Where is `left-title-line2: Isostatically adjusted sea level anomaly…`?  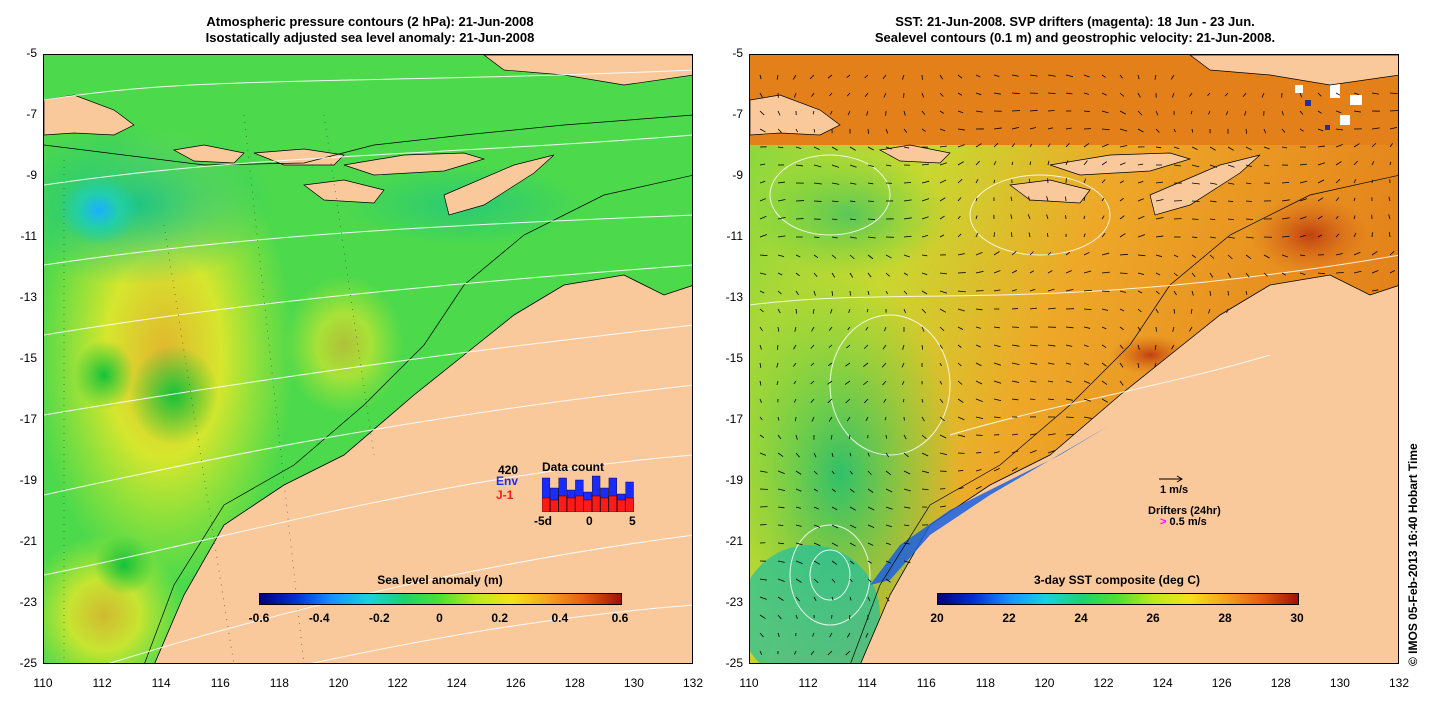 left-title-line2: Isostatically adjusted sea level anomaly… is located at coordinates (370, 37).